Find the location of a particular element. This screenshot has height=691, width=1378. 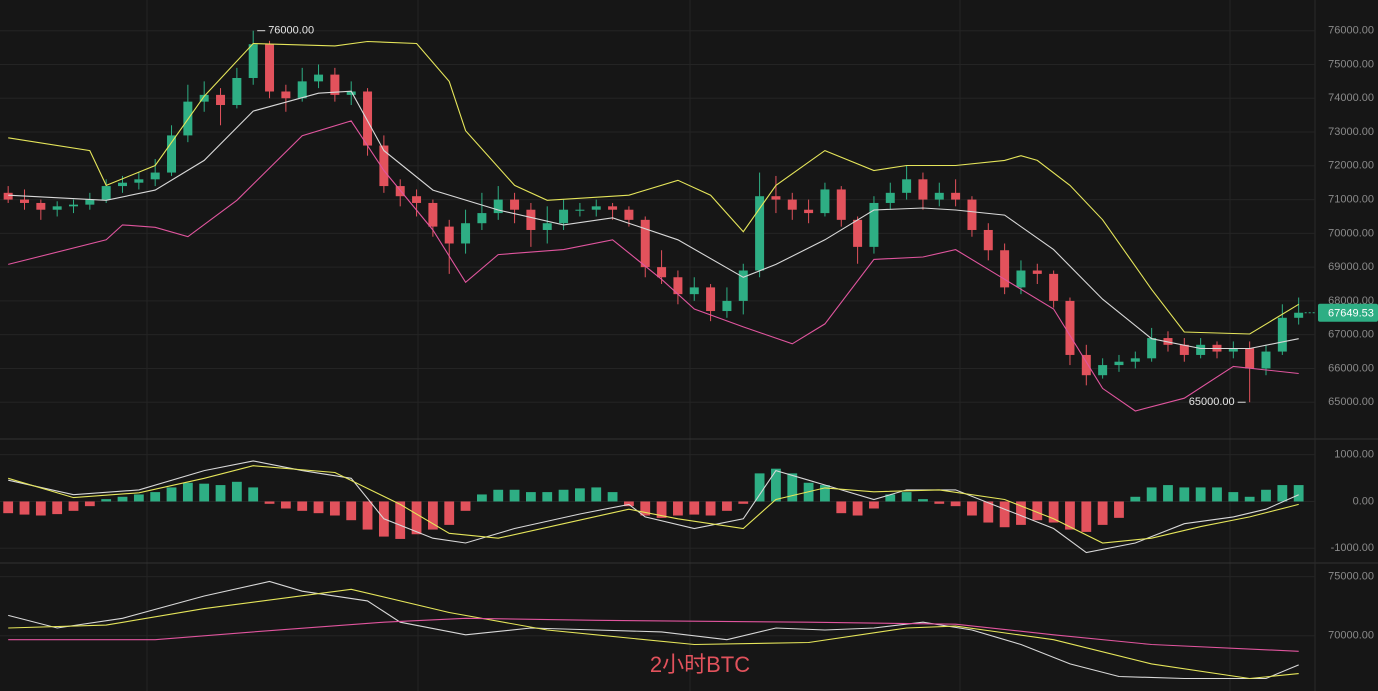

y-tick-label: 76000.00 is located at coordinates (1351, 31).